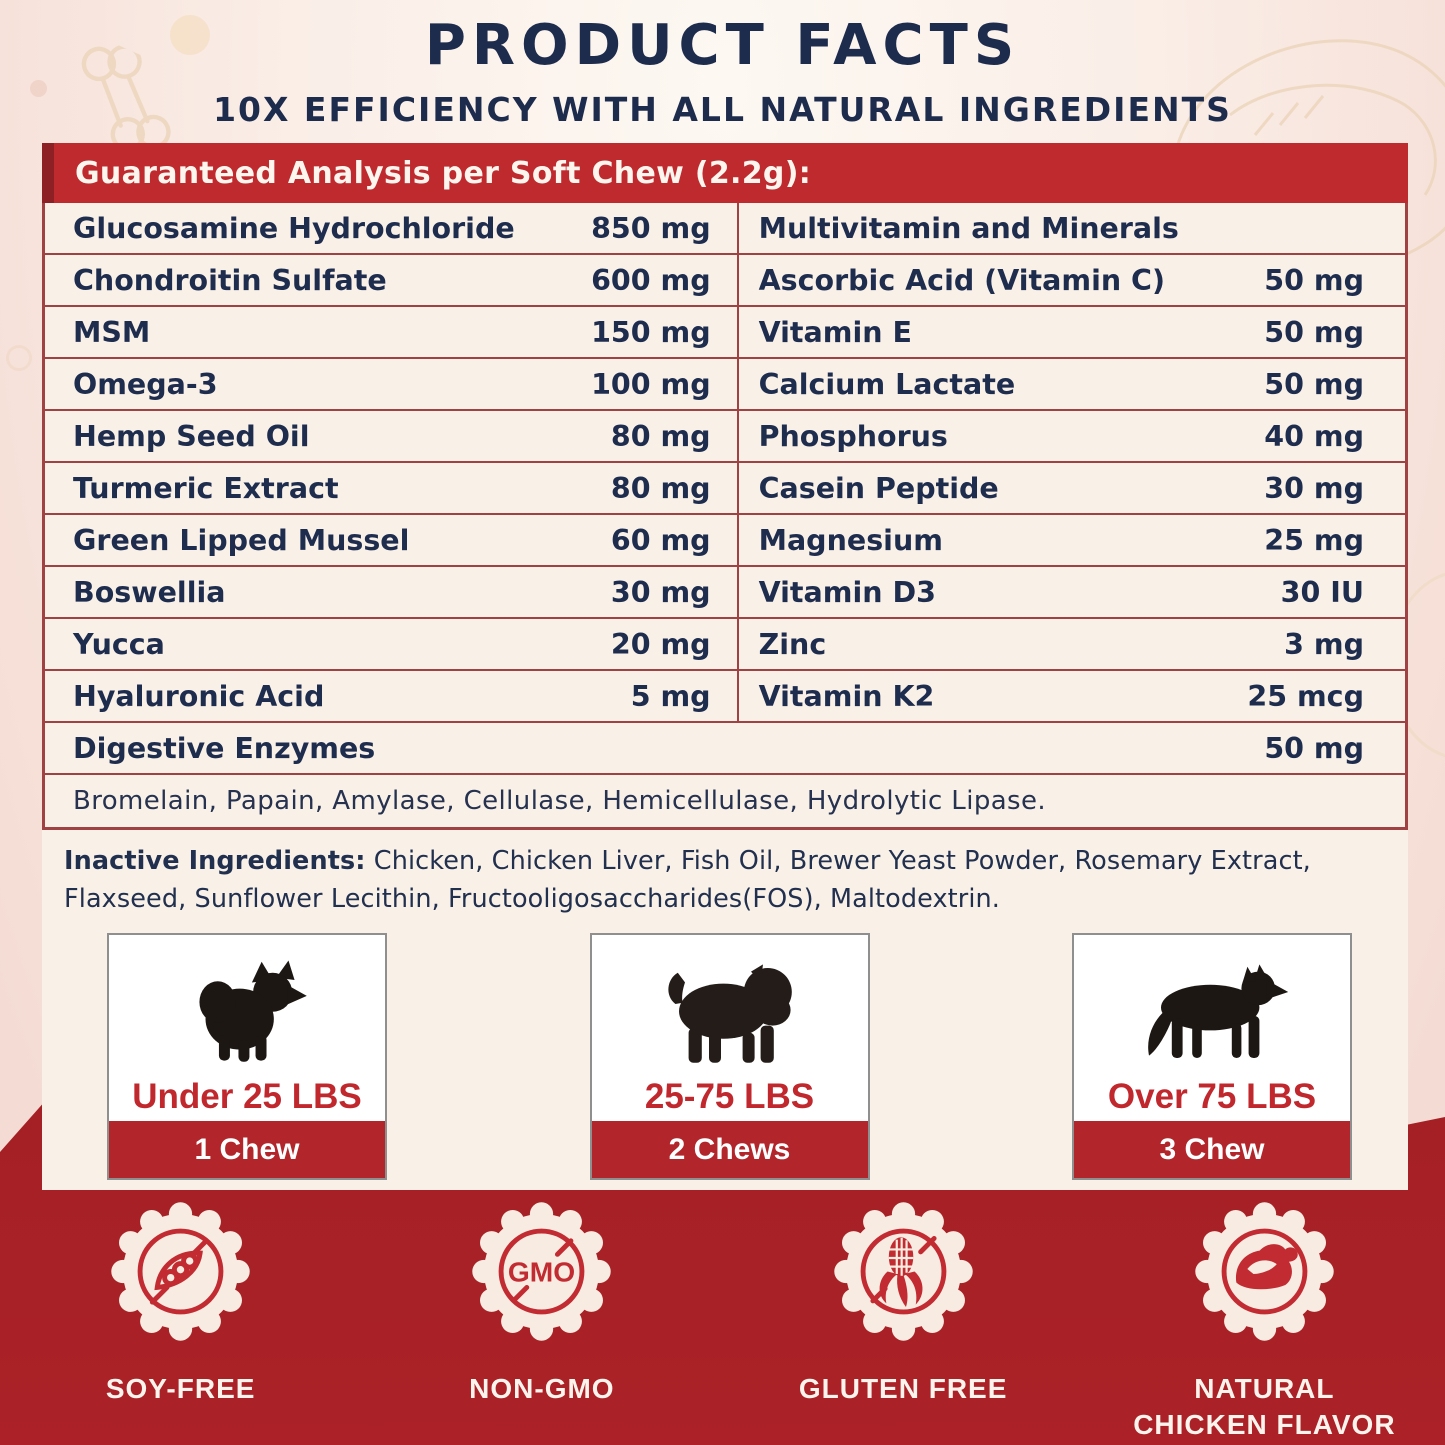 Image resolution: width=1445 pixels, height=1445 pixels. What do you see at coordinates (392, 280) in the screenshot?
I see `analysis-cell-left: Chondroitin Sulfate 600 mg` at bounding box center [392, 280].